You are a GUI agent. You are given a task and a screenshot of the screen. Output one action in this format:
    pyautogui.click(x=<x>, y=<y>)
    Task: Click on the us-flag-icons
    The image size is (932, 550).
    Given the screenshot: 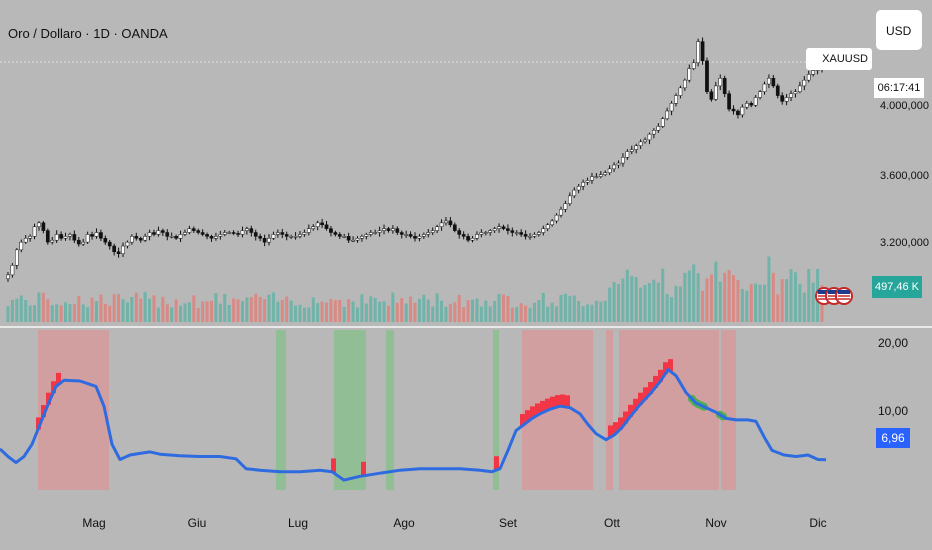 What is the action you would take?
    pyautogui.click(x=834, y=296)
    